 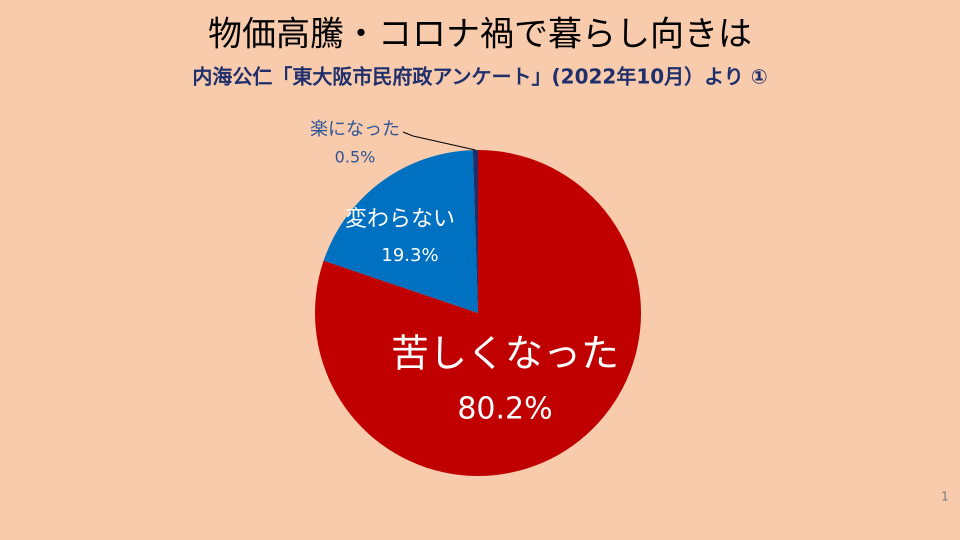 I want to click on value-label: 0.5%, so click(x=355, y=157).